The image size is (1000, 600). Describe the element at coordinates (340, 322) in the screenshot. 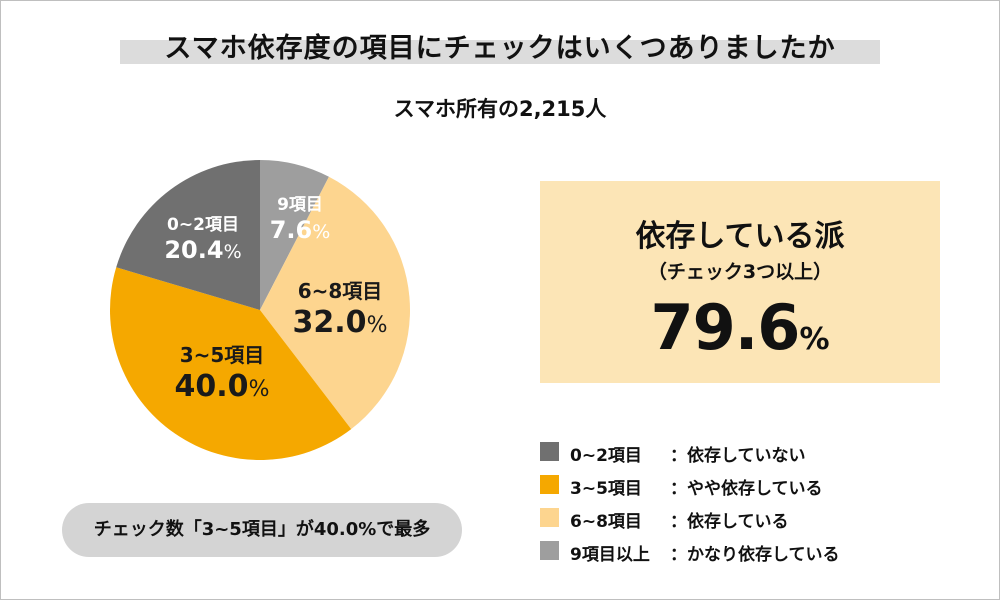

I see `pie-slice-value: 32.0%` at that location.